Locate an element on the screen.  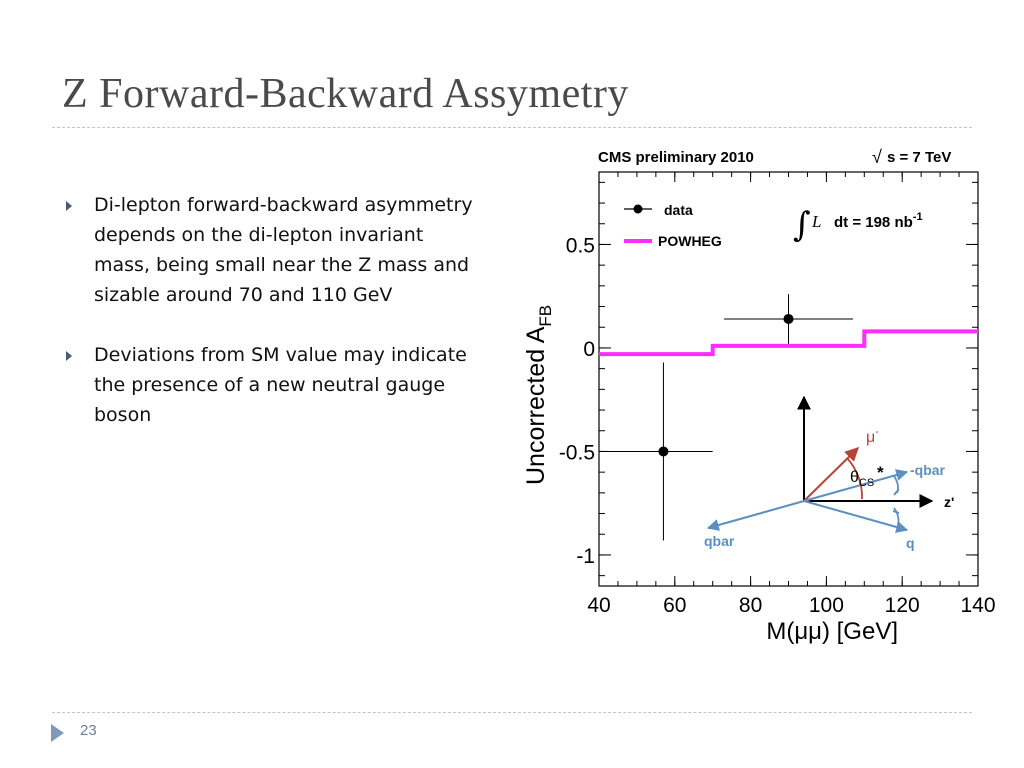
legend-data-marker is located at coordinates (638, 209).